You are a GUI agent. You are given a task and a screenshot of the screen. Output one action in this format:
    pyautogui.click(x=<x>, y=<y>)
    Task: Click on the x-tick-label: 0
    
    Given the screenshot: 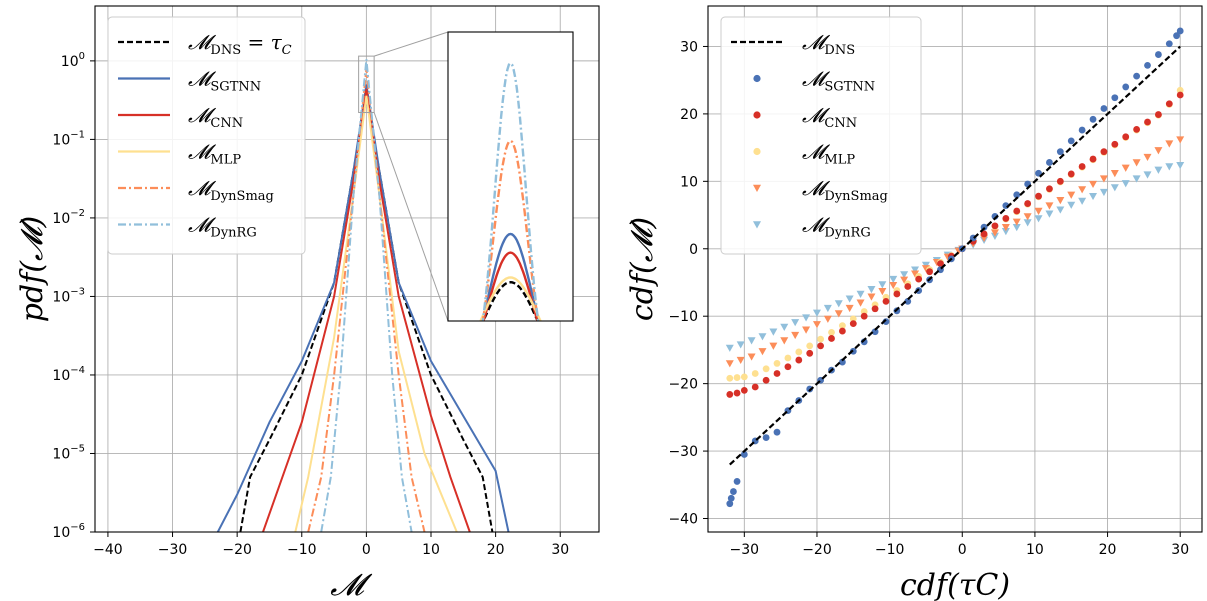 What is the action you would take?
    pyautogui.click(x=366, y=550)
    